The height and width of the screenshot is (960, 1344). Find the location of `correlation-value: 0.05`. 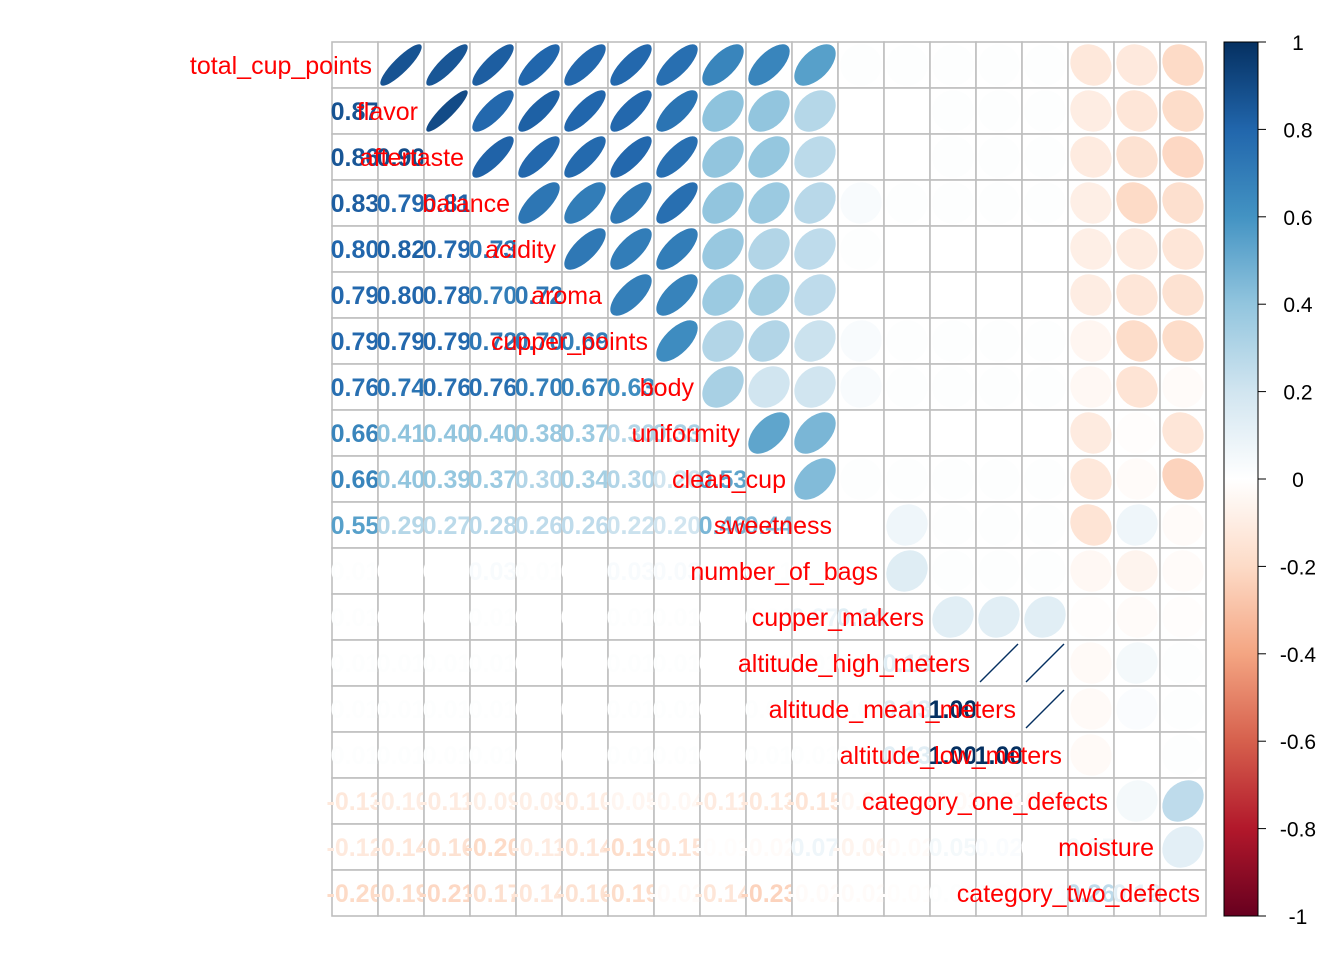

correlation-value: 0.05 is located at coordinates (953, 848).